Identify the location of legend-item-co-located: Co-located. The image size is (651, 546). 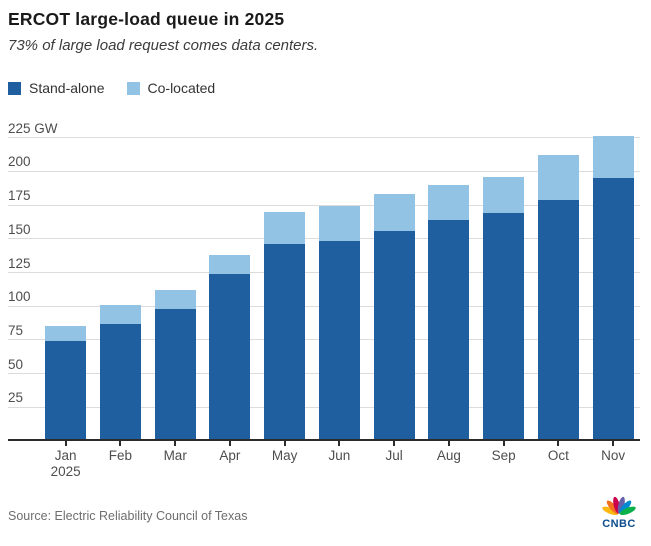
(171, 88).